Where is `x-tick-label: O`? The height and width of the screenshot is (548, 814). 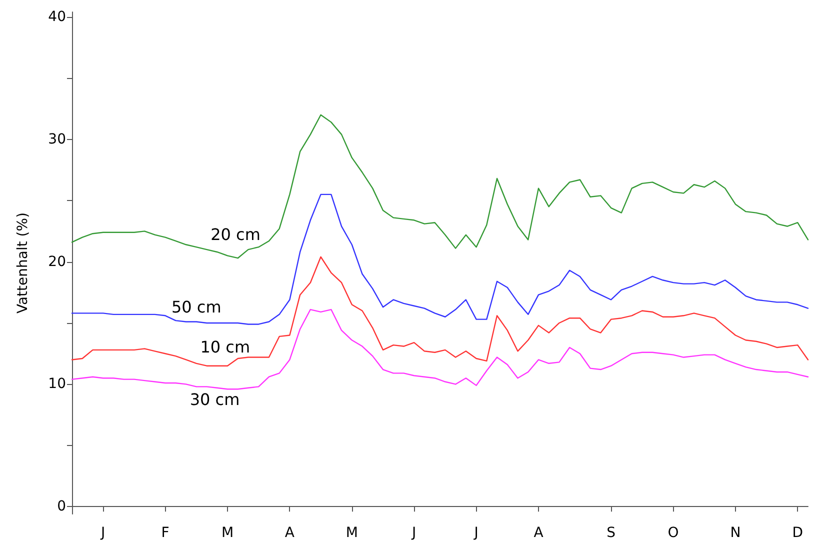 x-tick-label: O is located at coordinates (673, 533).